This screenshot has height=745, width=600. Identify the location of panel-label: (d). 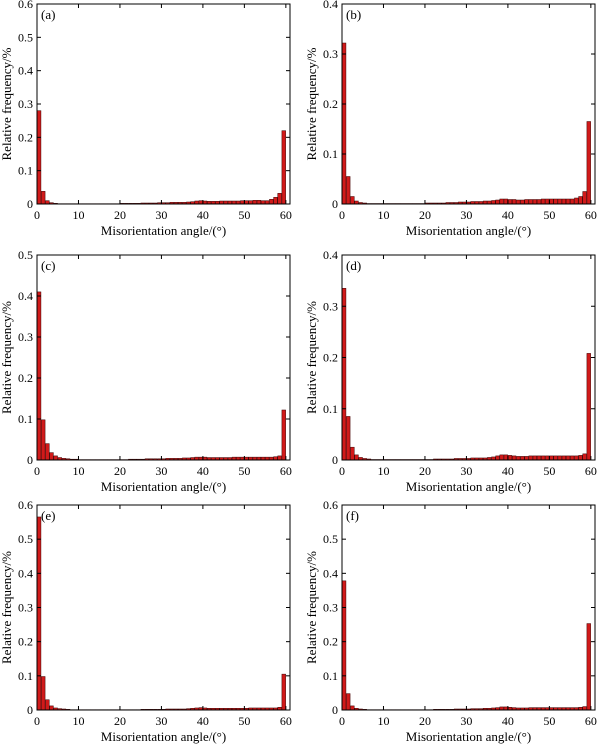
(353, 265).